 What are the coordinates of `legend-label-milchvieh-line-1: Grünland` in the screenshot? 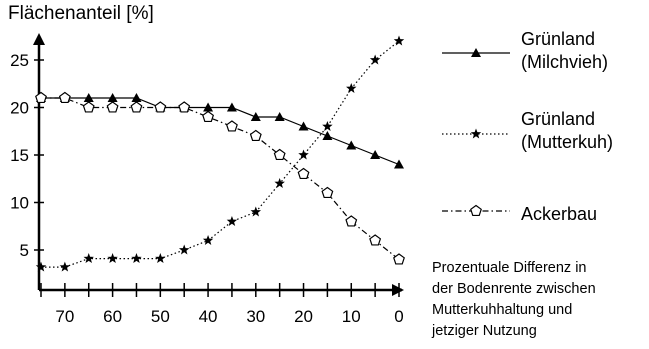 It's located at (558, 39).